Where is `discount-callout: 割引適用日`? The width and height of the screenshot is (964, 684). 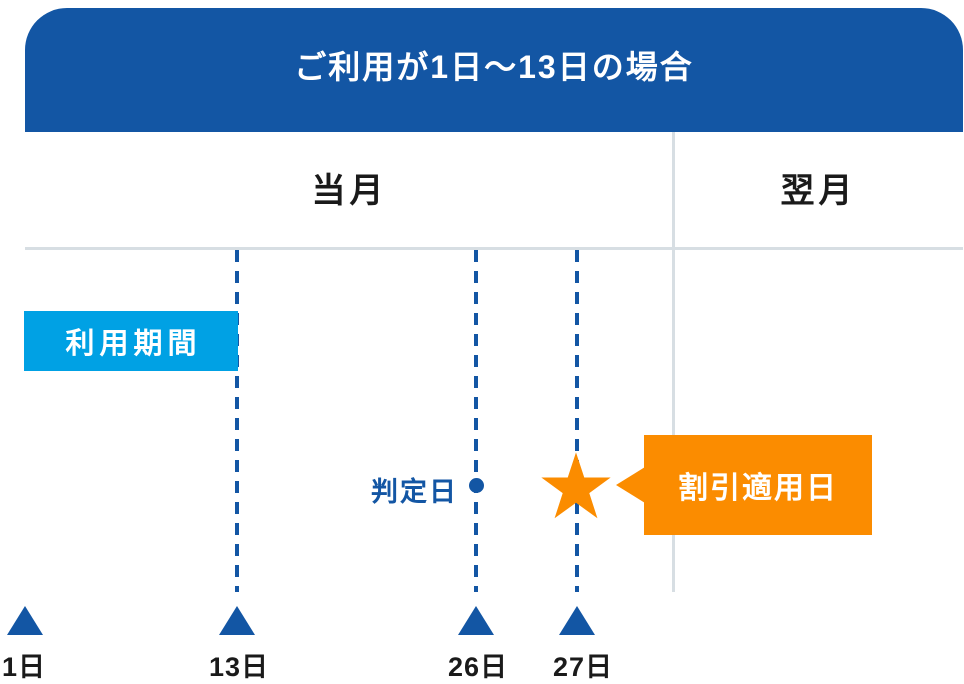
discount-callout: 割引適用日 is located at coordinates (758, 485).